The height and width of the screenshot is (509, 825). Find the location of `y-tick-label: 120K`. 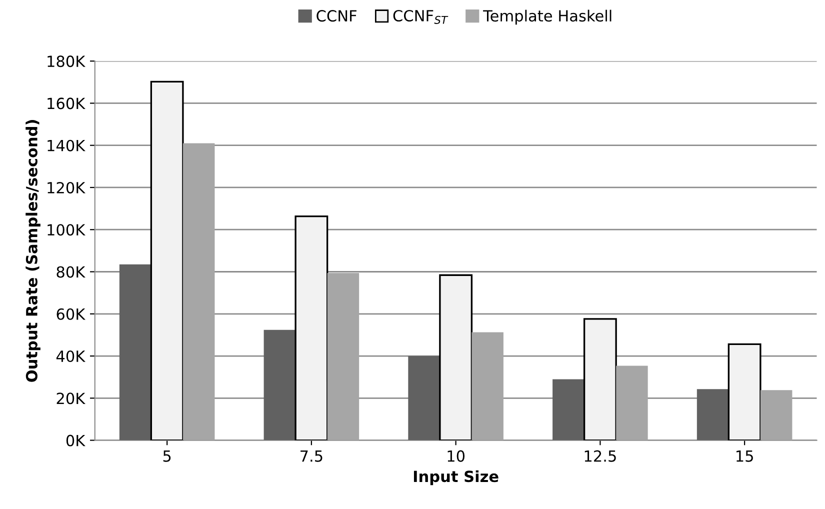

y-tick-label: 120K is located at coordinates (67, 188).